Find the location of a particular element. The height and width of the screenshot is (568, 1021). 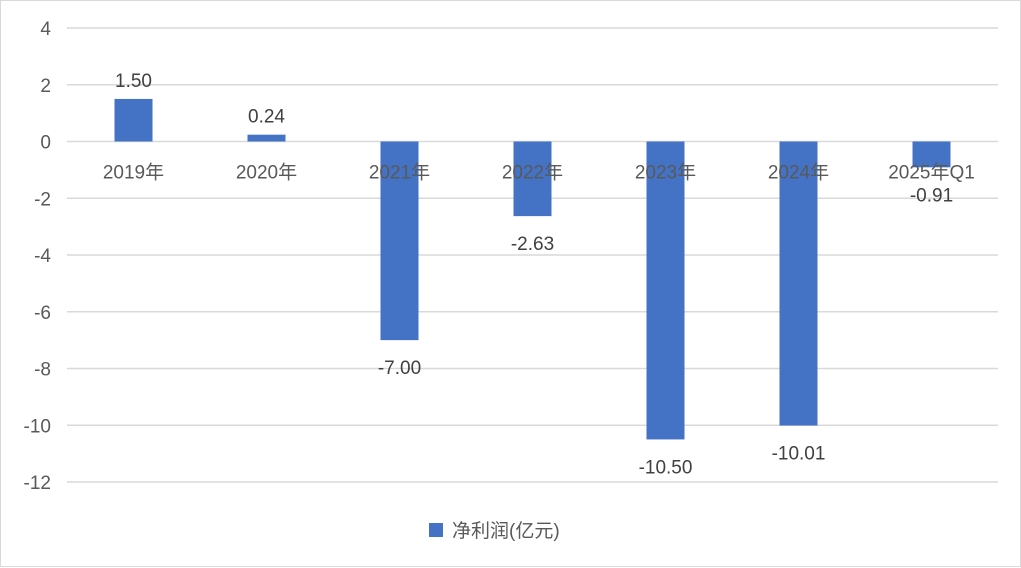

data-label: -7.00 is located at coordinates (399, 368).